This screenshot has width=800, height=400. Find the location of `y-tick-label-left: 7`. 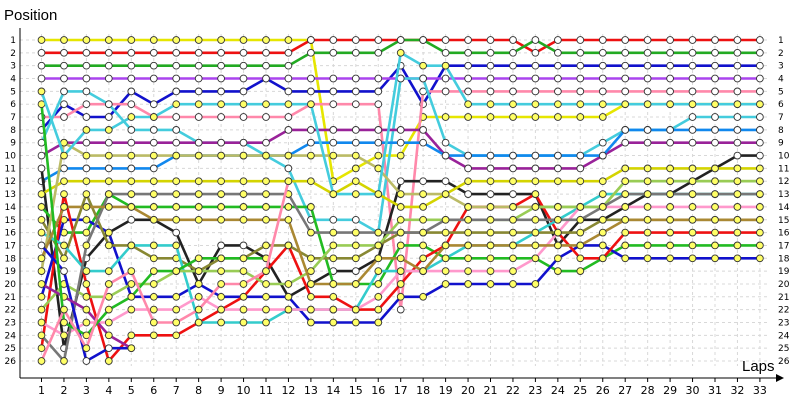

y-tick-label-left: 7 is located at coordinates (13, 118).